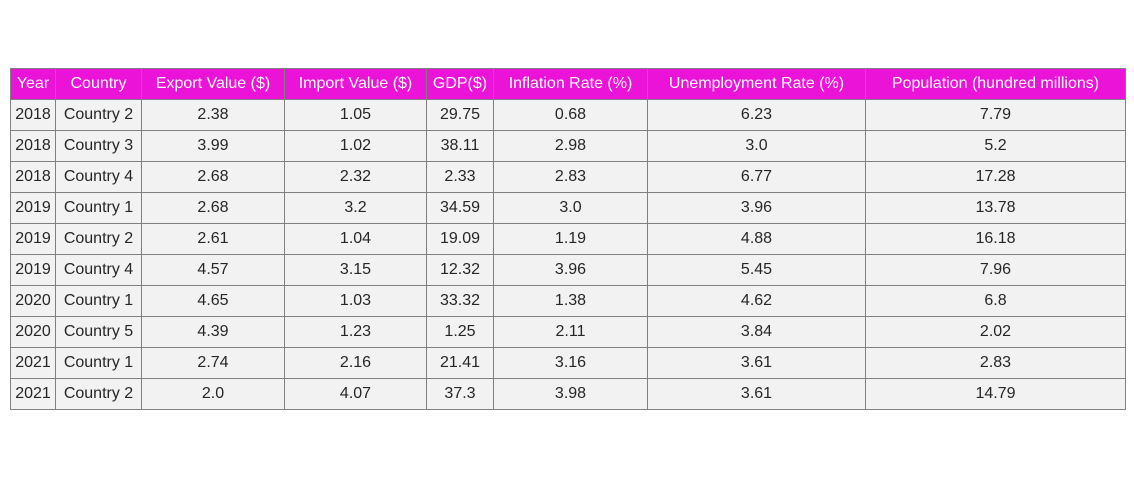 This screenshot has height=484, width=1134. What do you see at coordinates (756, 84) in the screenshot?
I see `column-header: Unemployment Rate (%)` at bounding box center [756, 84].